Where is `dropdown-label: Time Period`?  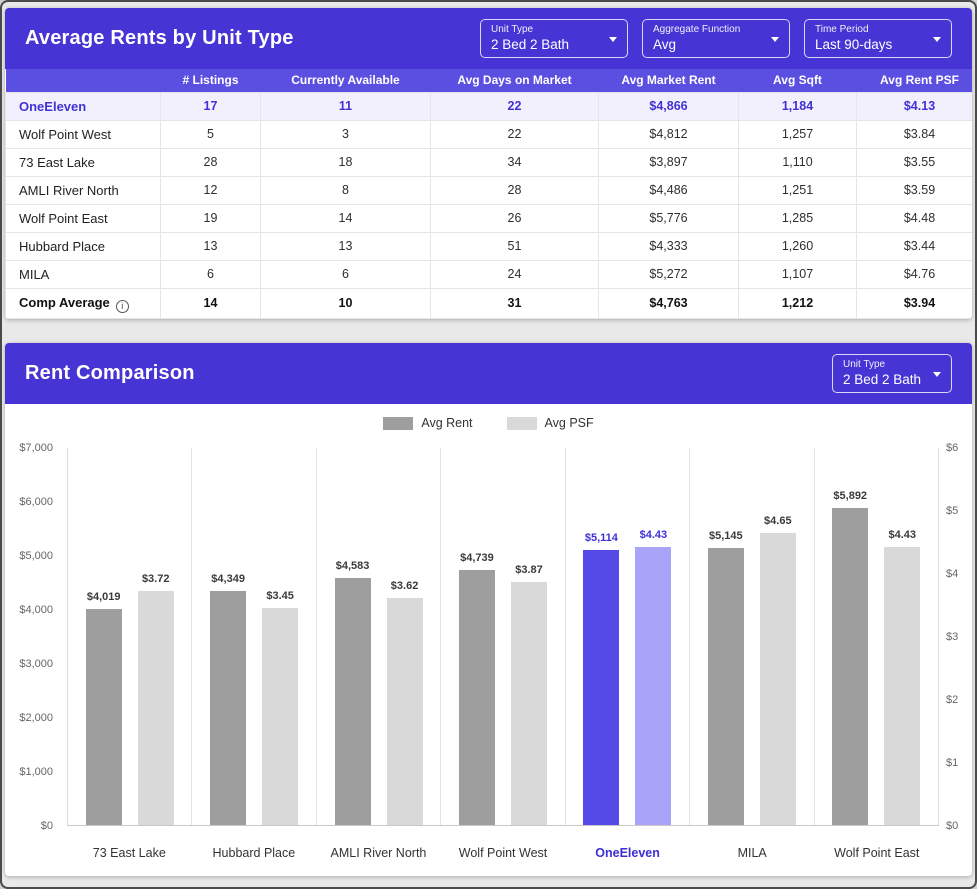 dropdown-label: Time Period is located at coordinates (842, 29).